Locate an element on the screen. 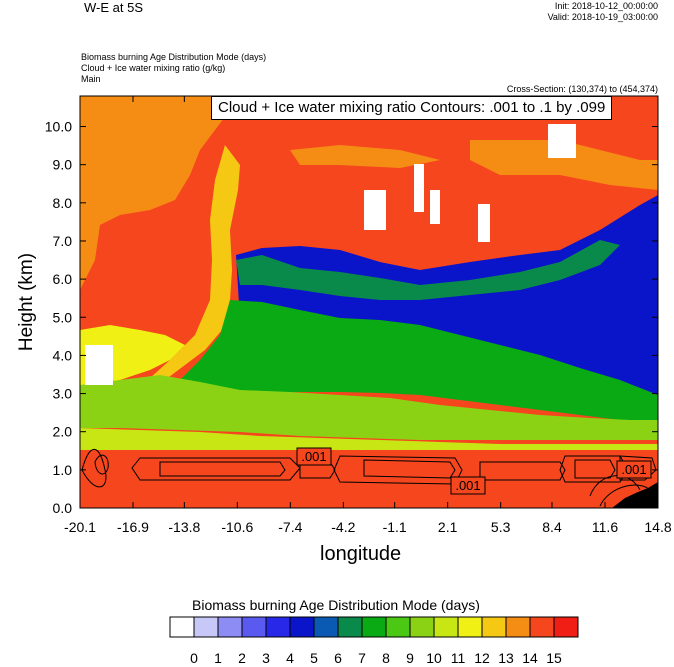 This screenshot has height=667, width=674. terrain is located at coordinates (635, 495).